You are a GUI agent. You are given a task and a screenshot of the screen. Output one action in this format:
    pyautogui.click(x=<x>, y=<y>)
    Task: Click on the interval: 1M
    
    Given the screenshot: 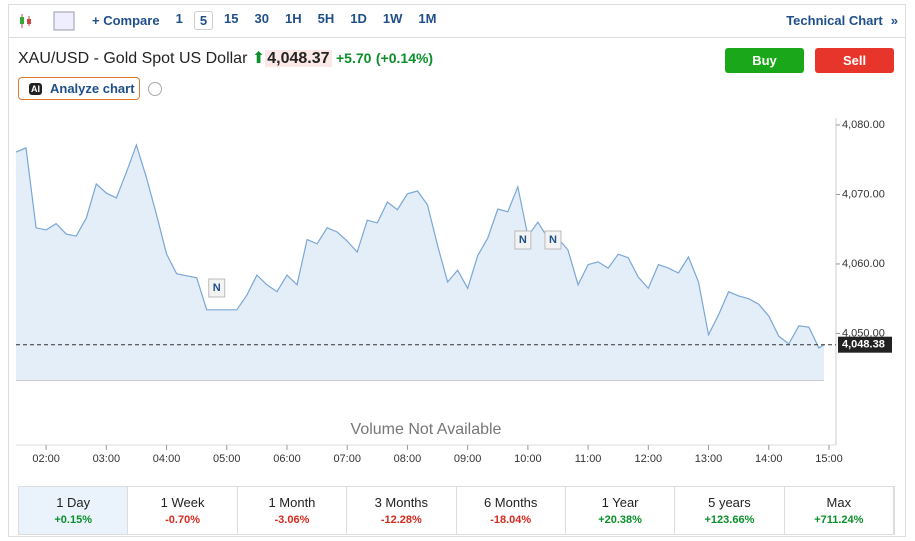 What is the action you would take?
    pyautogui.click(x=427, y=18)
    